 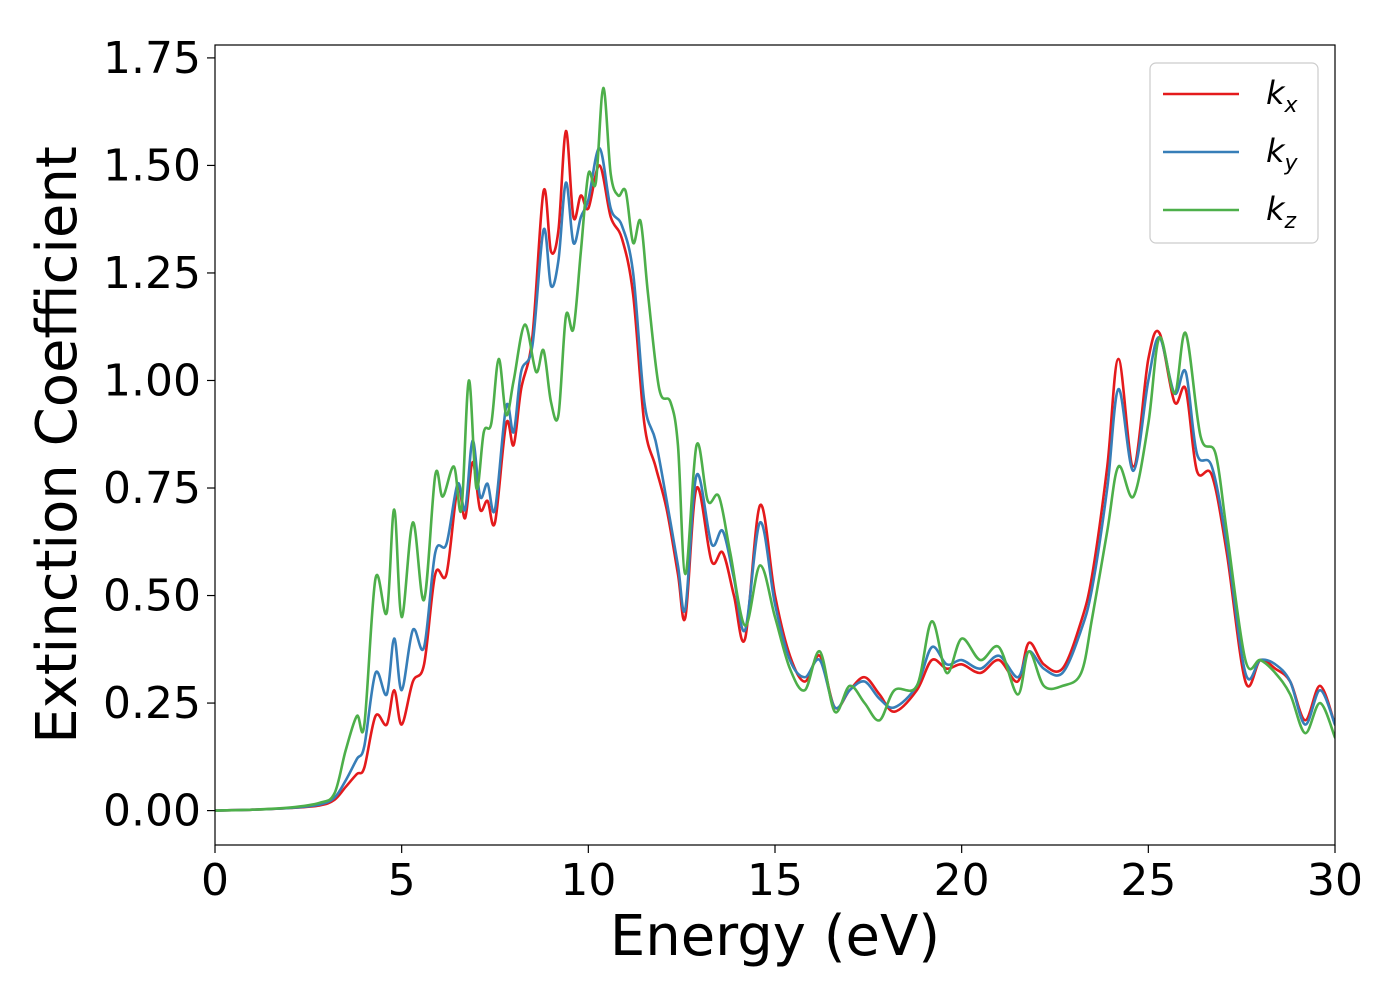 What do you see at coordinates (57, 445) in the screenshot?
I see `y-axis-title: Extinction Coefficient` at bounding box center [57, 445].